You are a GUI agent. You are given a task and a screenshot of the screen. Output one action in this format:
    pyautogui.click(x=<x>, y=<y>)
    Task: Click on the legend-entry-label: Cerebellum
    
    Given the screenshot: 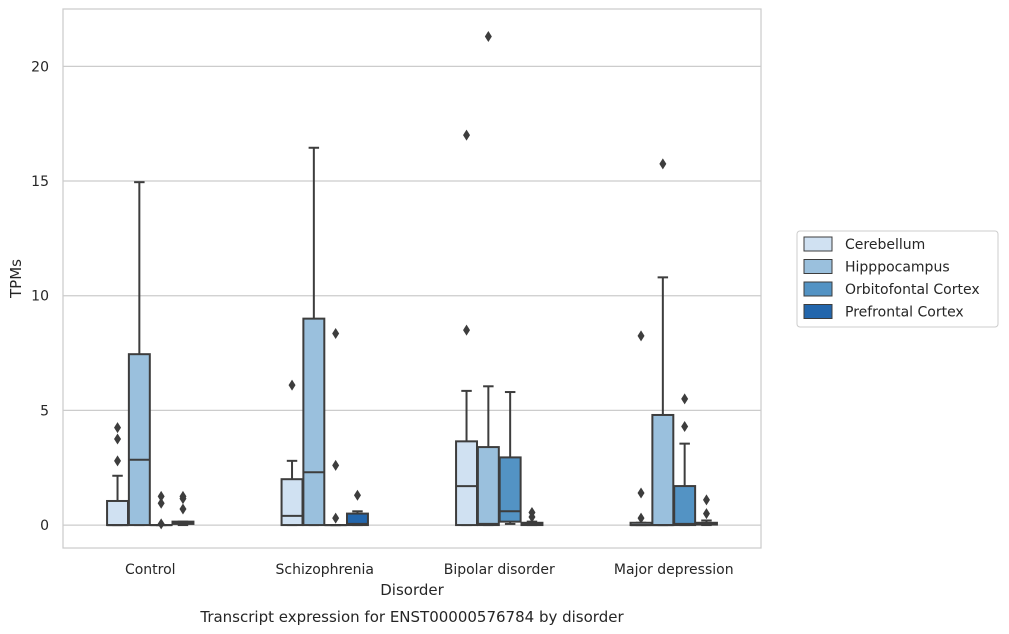 What is the action you would take?
    pyautogui.click(x=885, y=245)
    